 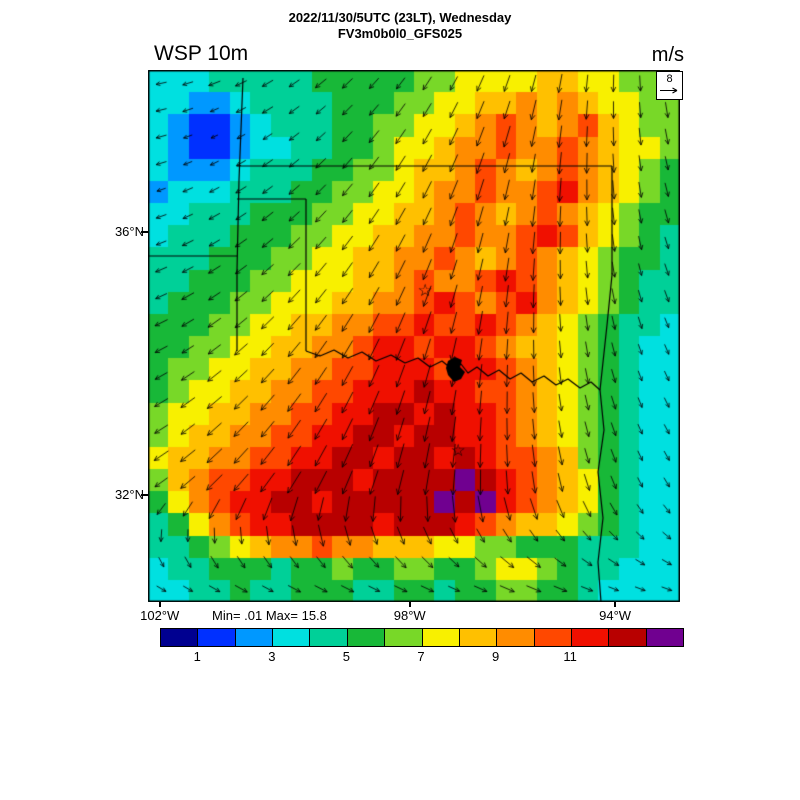 What do you see at coordinates (409, 615) in the screenshot?
I see `x-axis-tick-label: 98°W` at bounding box center [409, 615].